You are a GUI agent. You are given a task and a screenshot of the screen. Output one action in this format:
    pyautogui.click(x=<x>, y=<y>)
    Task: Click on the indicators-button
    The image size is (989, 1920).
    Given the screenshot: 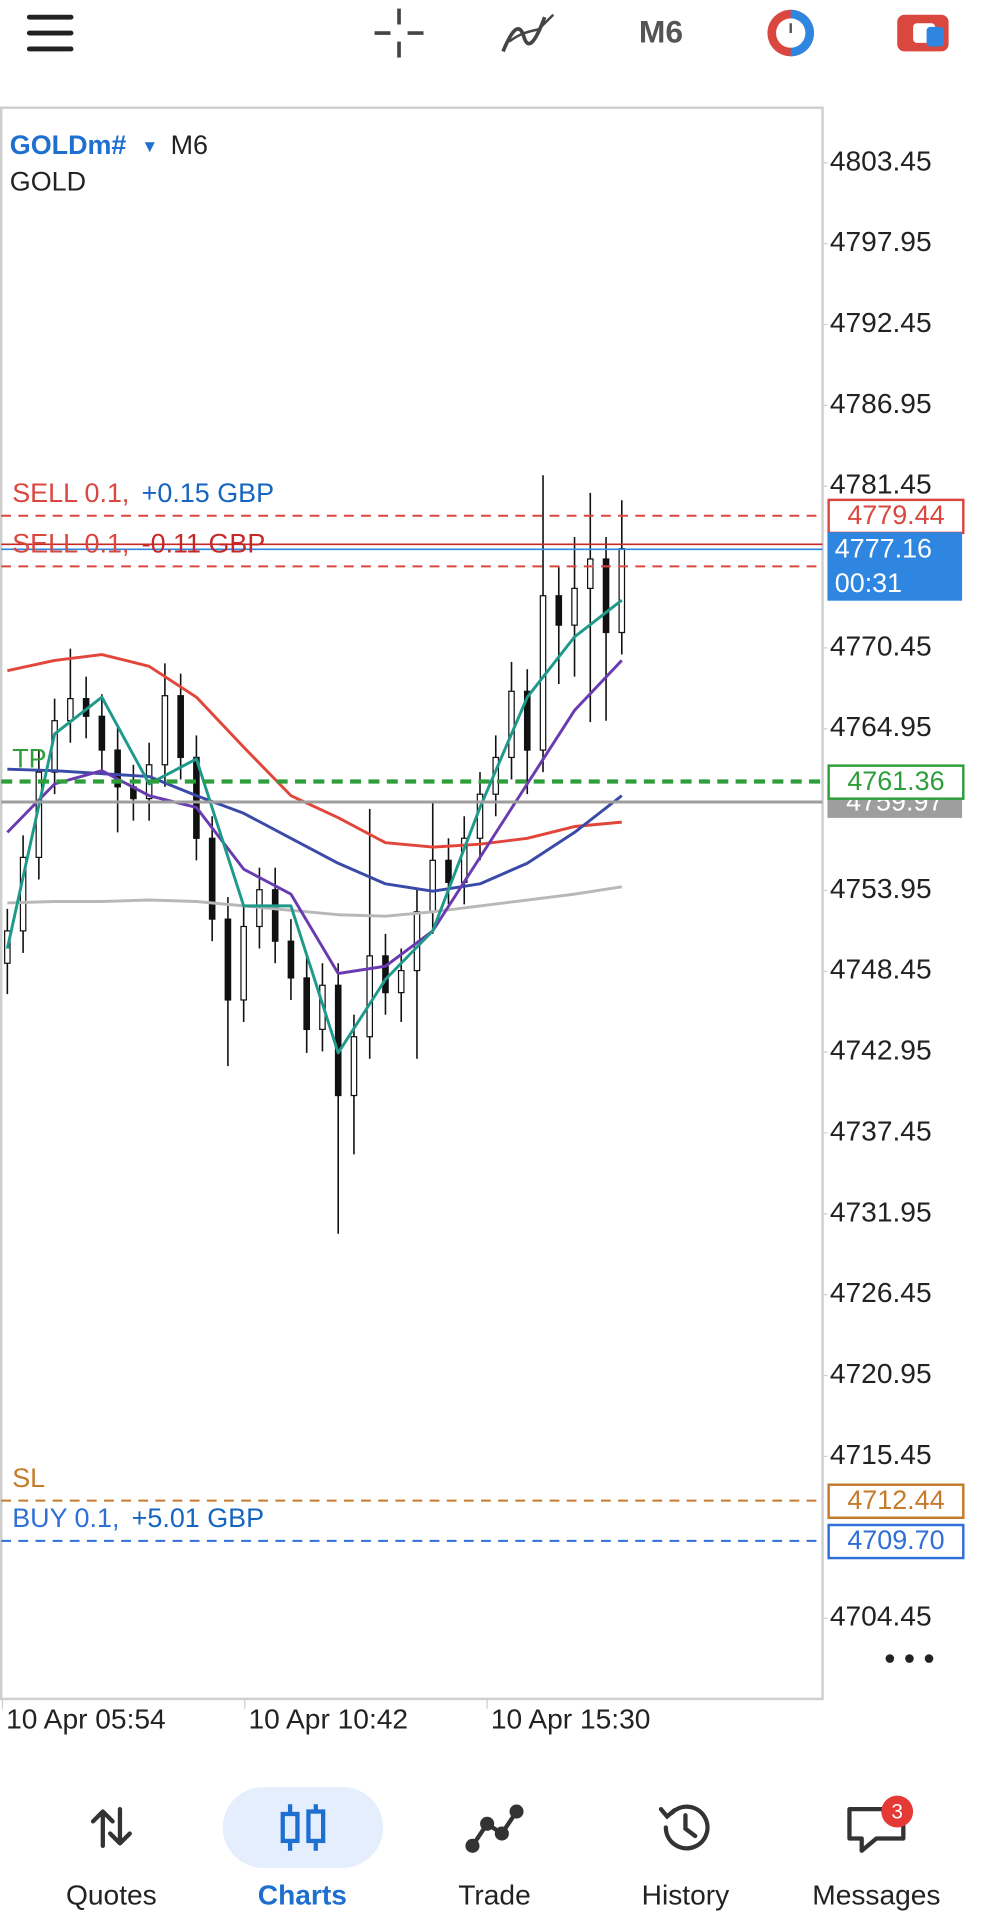 What is the action you would take?
    pyautogui.click(x=528, y=33)
    